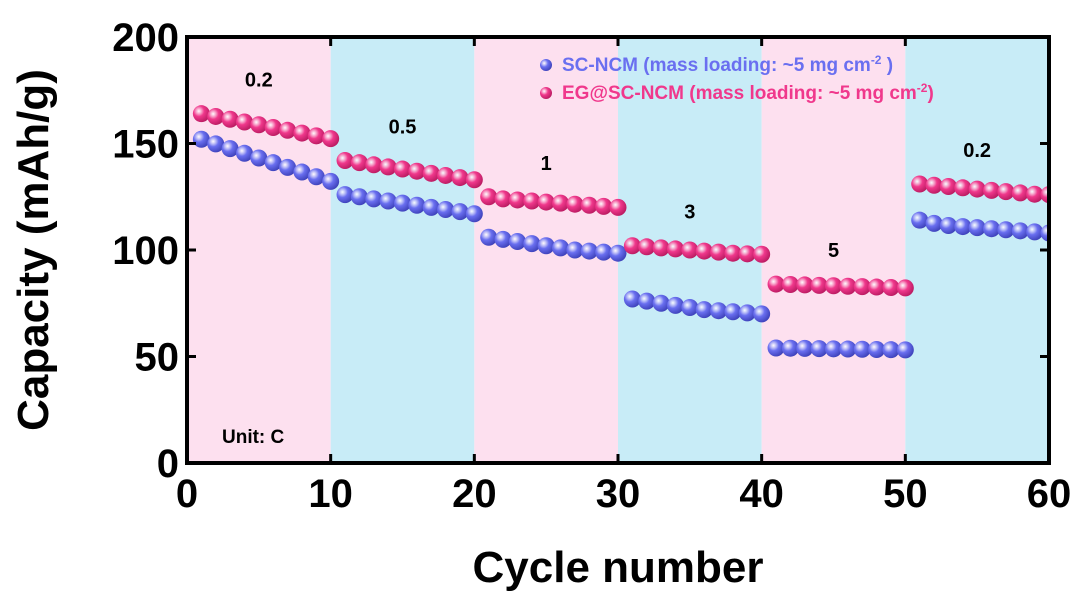  I want to click on point-series2-cycle12, so click(359, 163).